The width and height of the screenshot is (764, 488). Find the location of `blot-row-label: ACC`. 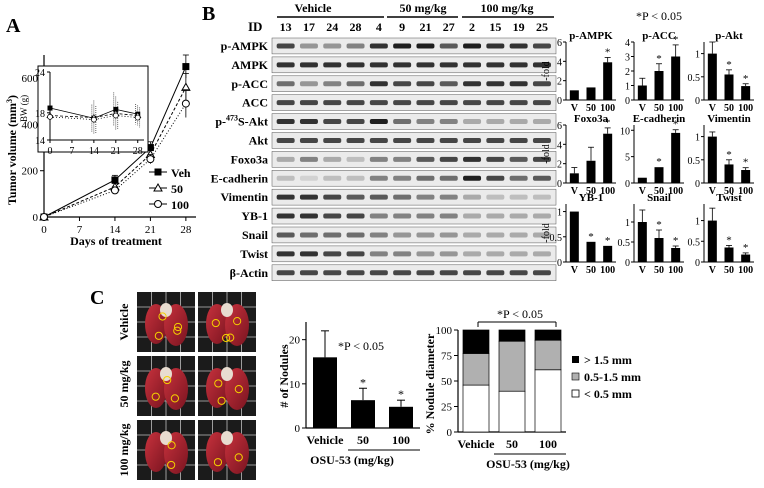

blot-row-label: ACC is located at coordinates (255, 103).